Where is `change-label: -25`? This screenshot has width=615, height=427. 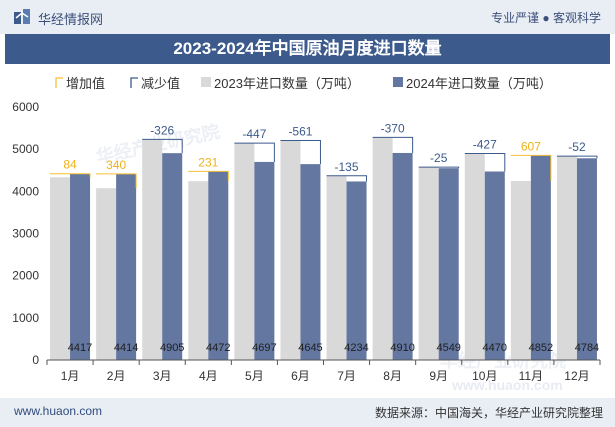 change-label: -25 is located at coordinates (439, 158).